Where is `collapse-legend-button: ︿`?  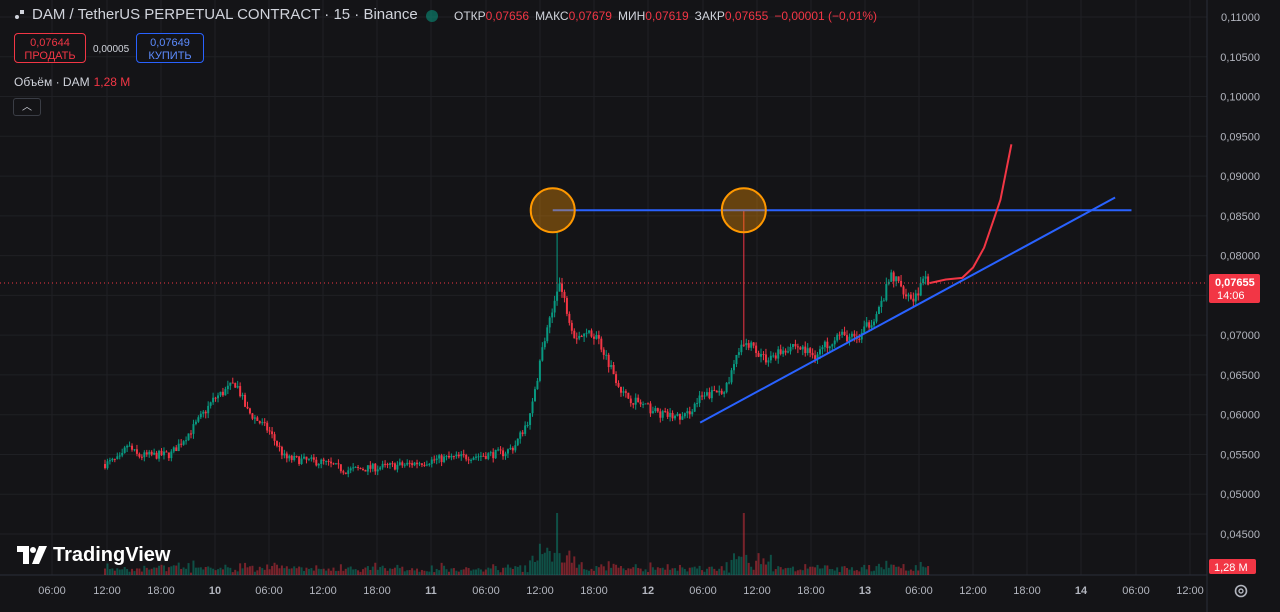 collapse-legend-button: ︿ is located at coordinates (27, 107).